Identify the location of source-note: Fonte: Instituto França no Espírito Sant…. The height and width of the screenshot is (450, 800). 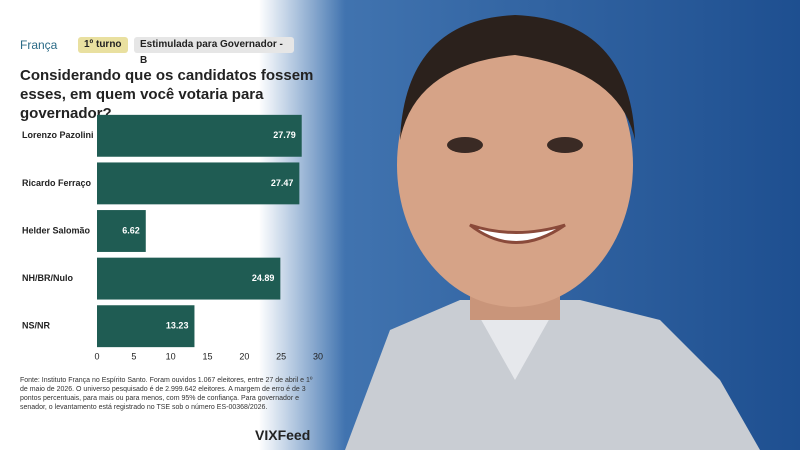
(166, 394).